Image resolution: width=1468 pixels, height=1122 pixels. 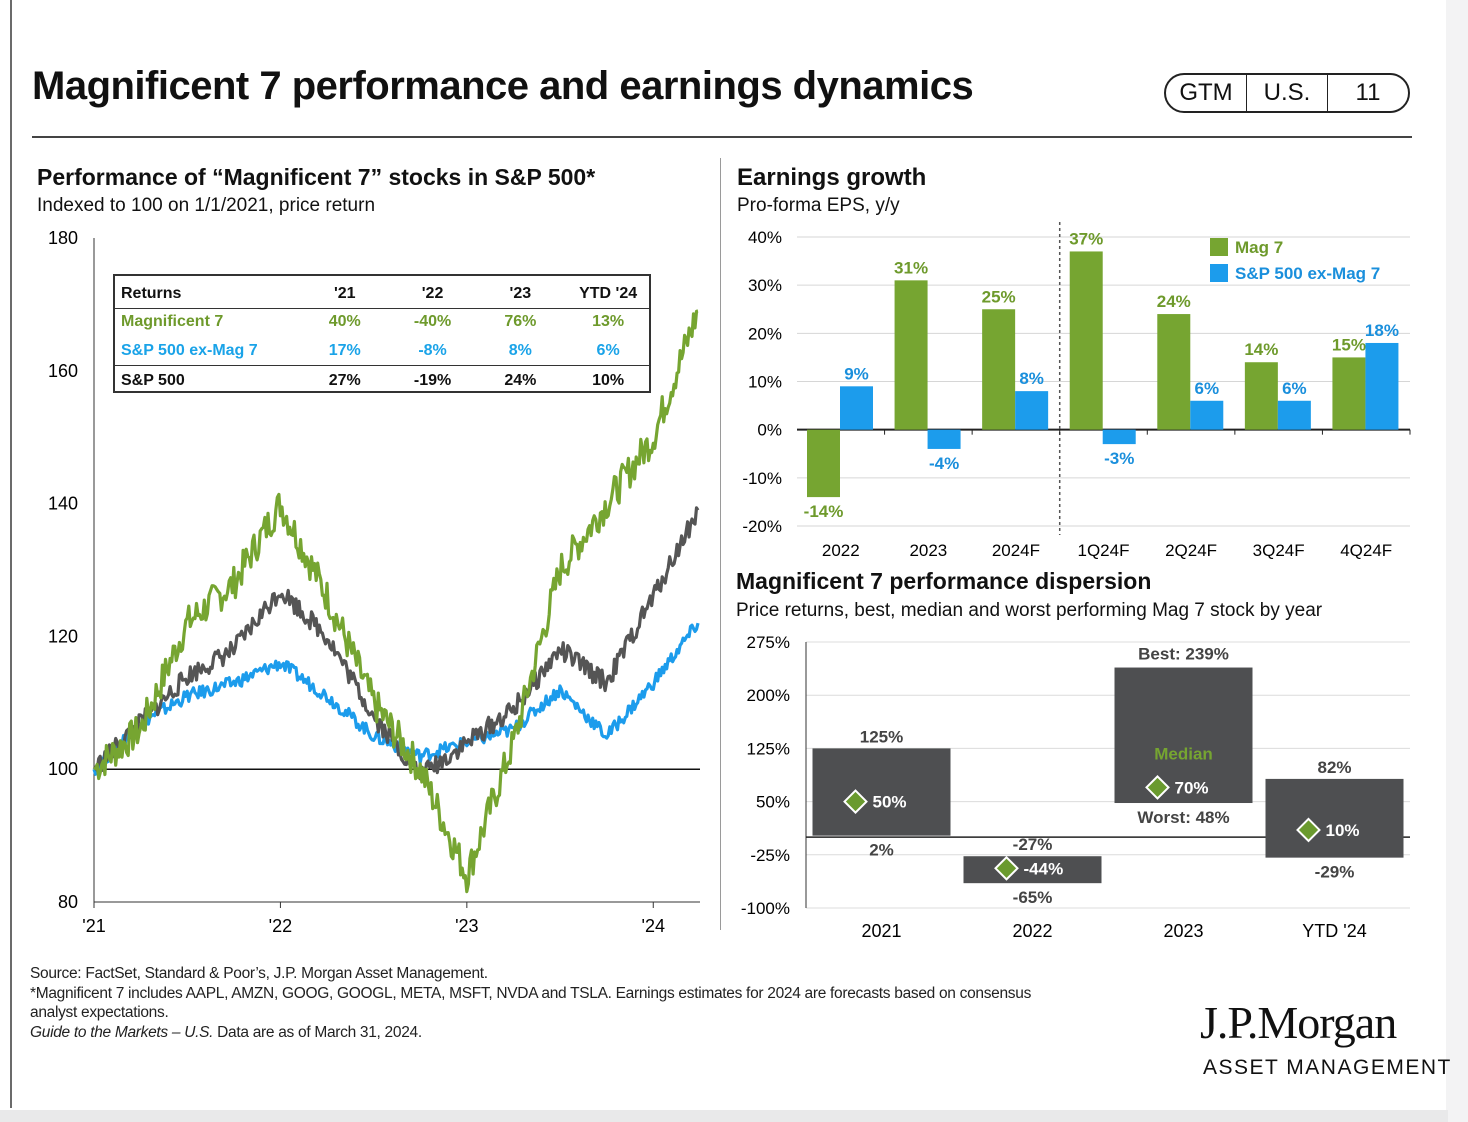 What do you see at coordinates (1104, 550) in the screenshot?
I see `category-label: 1Q24F` at bounding box center [1104, 550].